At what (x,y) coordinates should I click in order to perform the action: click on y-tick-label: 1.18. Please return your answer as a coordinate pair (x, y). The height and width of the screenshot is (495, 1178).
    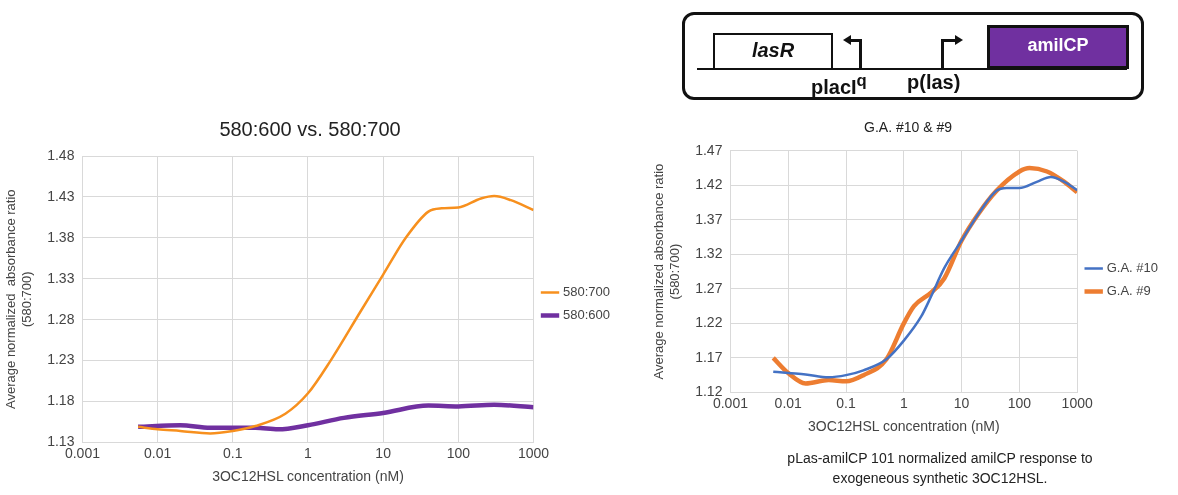
    Looking at the image, I should click on (61, 400).